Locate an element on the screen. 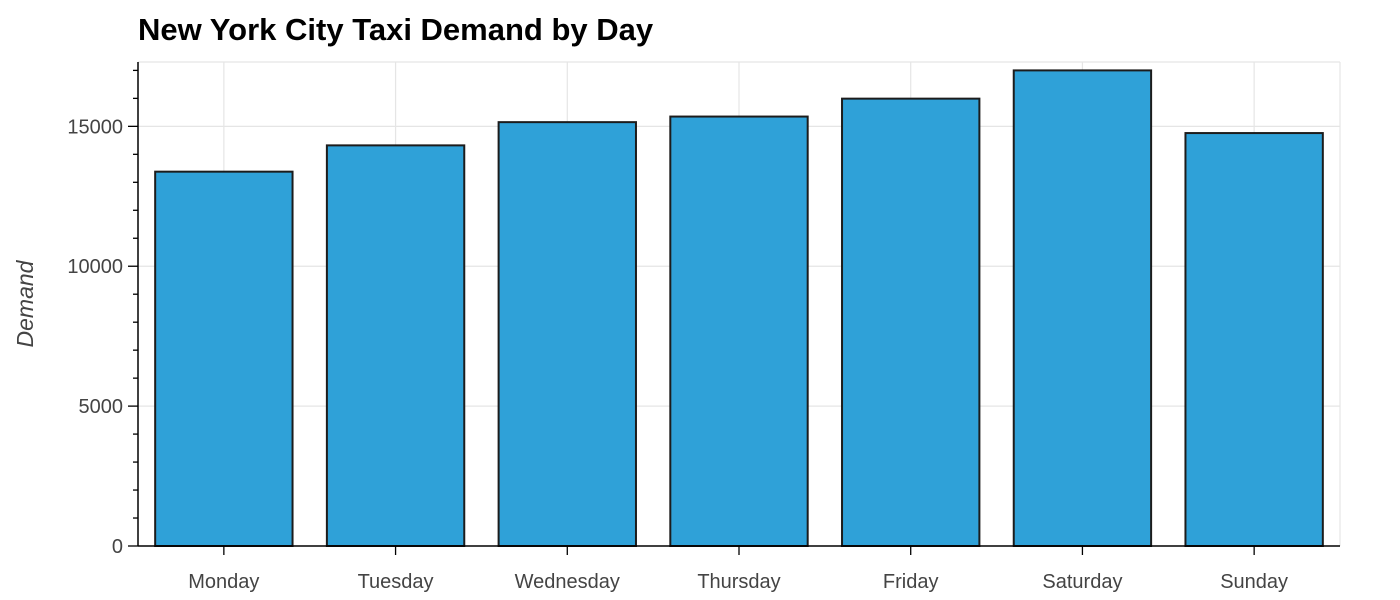  chart-title: New York City Taxi Demand by Day is located at coordinates (396, 29).